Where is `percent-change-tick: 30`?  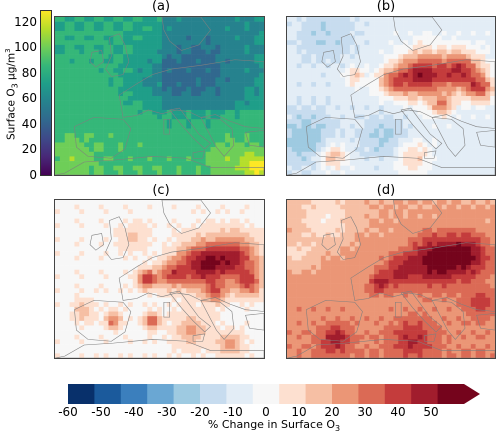
percent-change-tick: 30 is located at coordinates (365, 412).